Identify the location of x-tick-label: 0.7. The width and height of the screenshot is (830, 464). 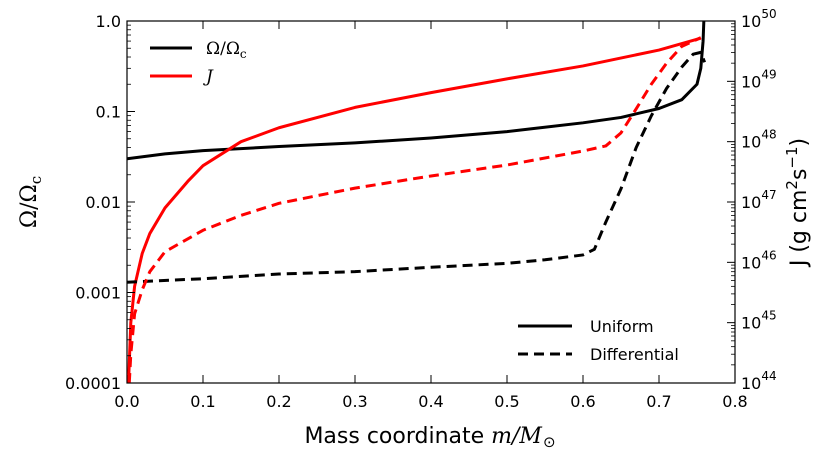
(658, 401).